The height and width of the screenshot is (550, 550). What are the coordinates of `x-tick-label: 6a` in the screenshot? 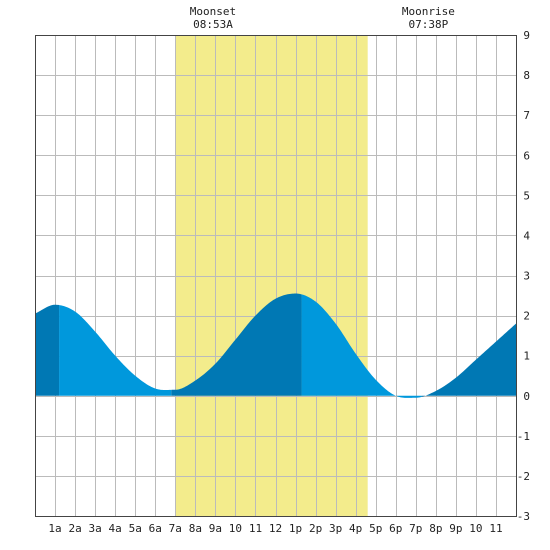 It's located at (155, 528).